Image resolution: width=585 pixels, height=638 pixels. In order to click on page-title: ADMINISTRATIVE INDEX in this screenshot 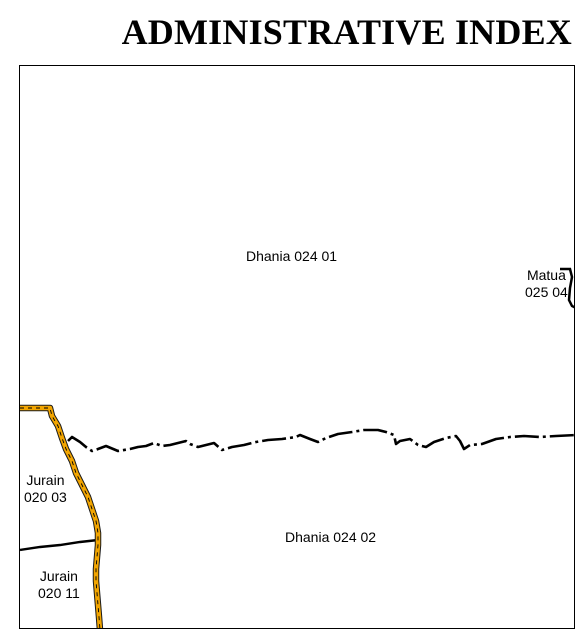, I will do `click(346, 32)`.